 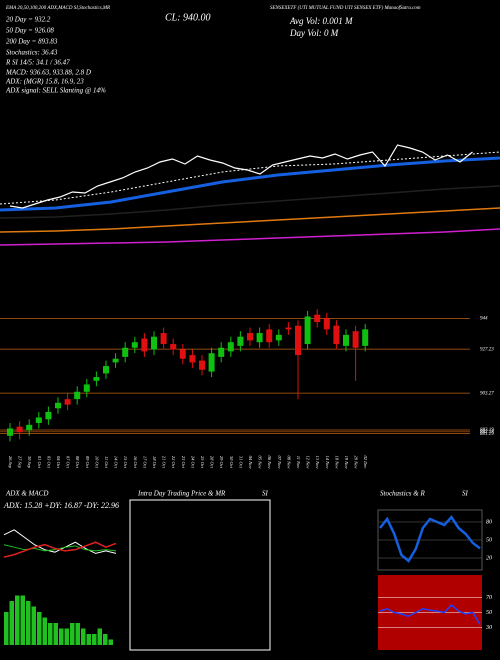 What do you see at coordinates (269, 462) in the screenshot?
I see `x-tick-label: 06 Nov` at bounding box center [269, 462].